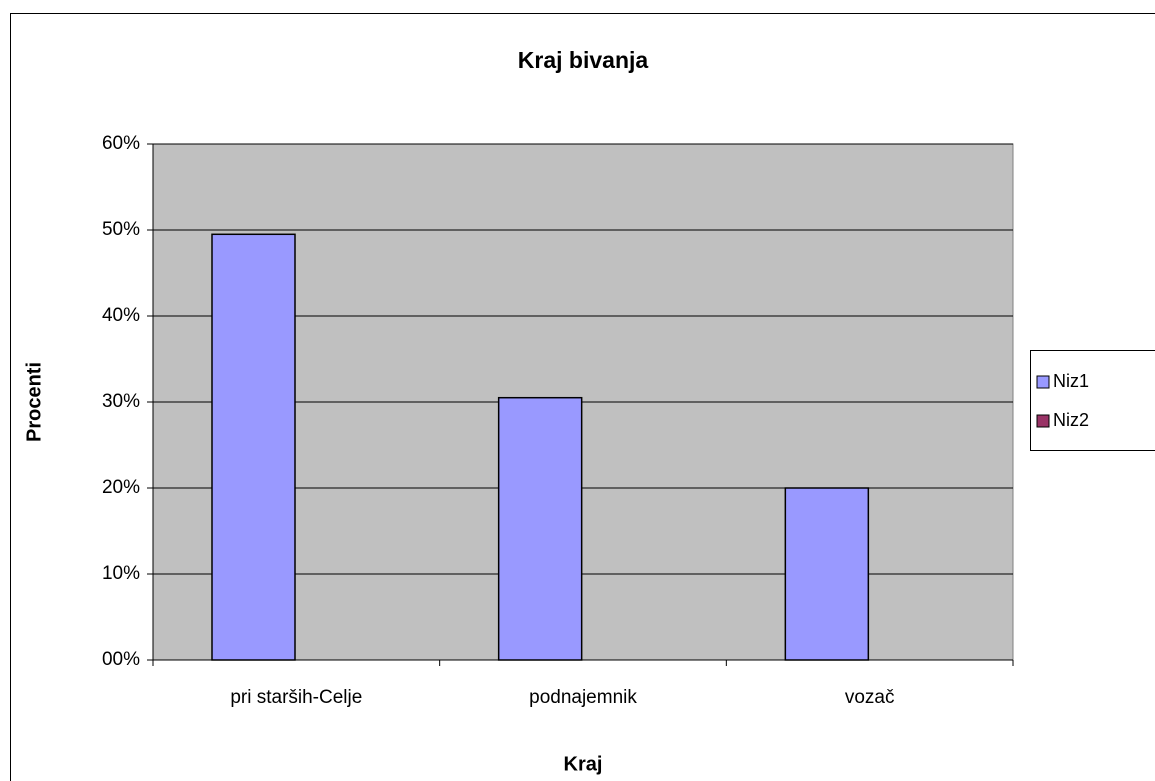 The height and width of the screenshot is (781, 1155). Describe the element at coordinates (121, 401) in the screenshot. I see `y-tick-label: 30%` at that location.